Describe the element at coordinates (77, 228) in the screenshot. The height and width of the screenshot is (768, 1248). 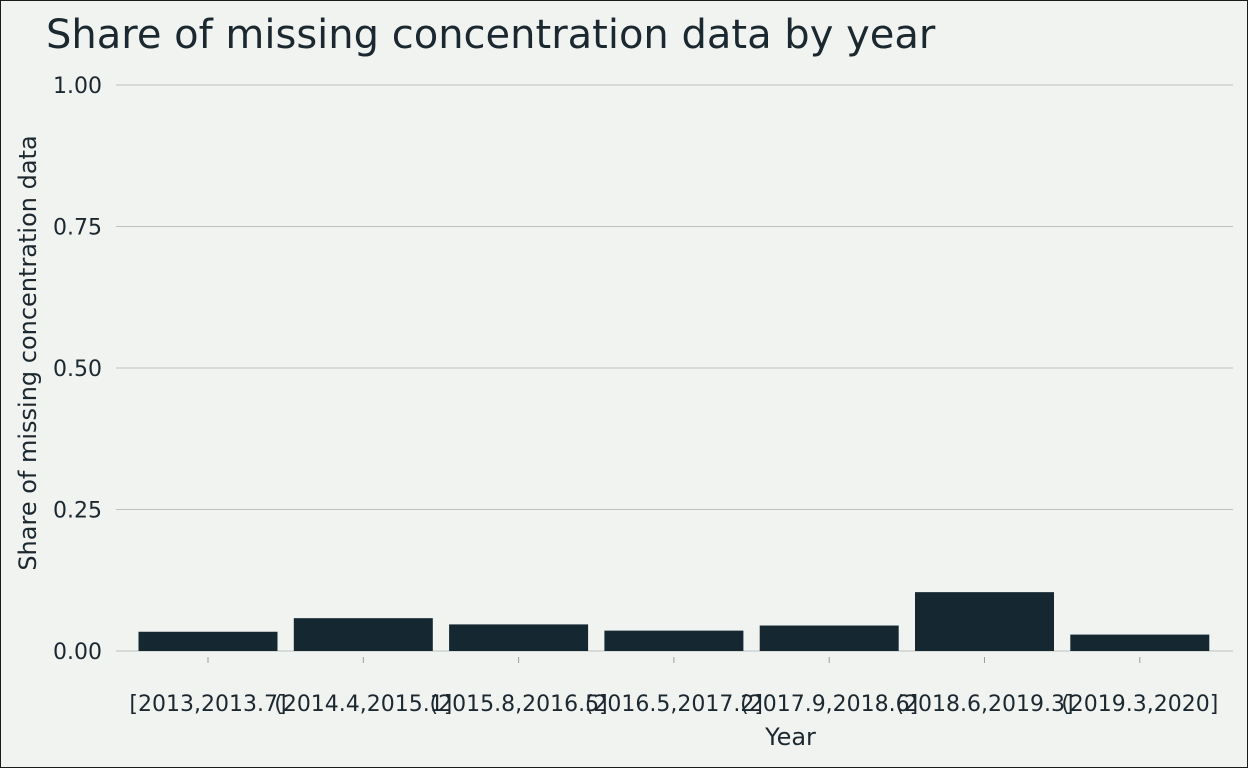
I see `y-tick-label: 0.75` at that location.